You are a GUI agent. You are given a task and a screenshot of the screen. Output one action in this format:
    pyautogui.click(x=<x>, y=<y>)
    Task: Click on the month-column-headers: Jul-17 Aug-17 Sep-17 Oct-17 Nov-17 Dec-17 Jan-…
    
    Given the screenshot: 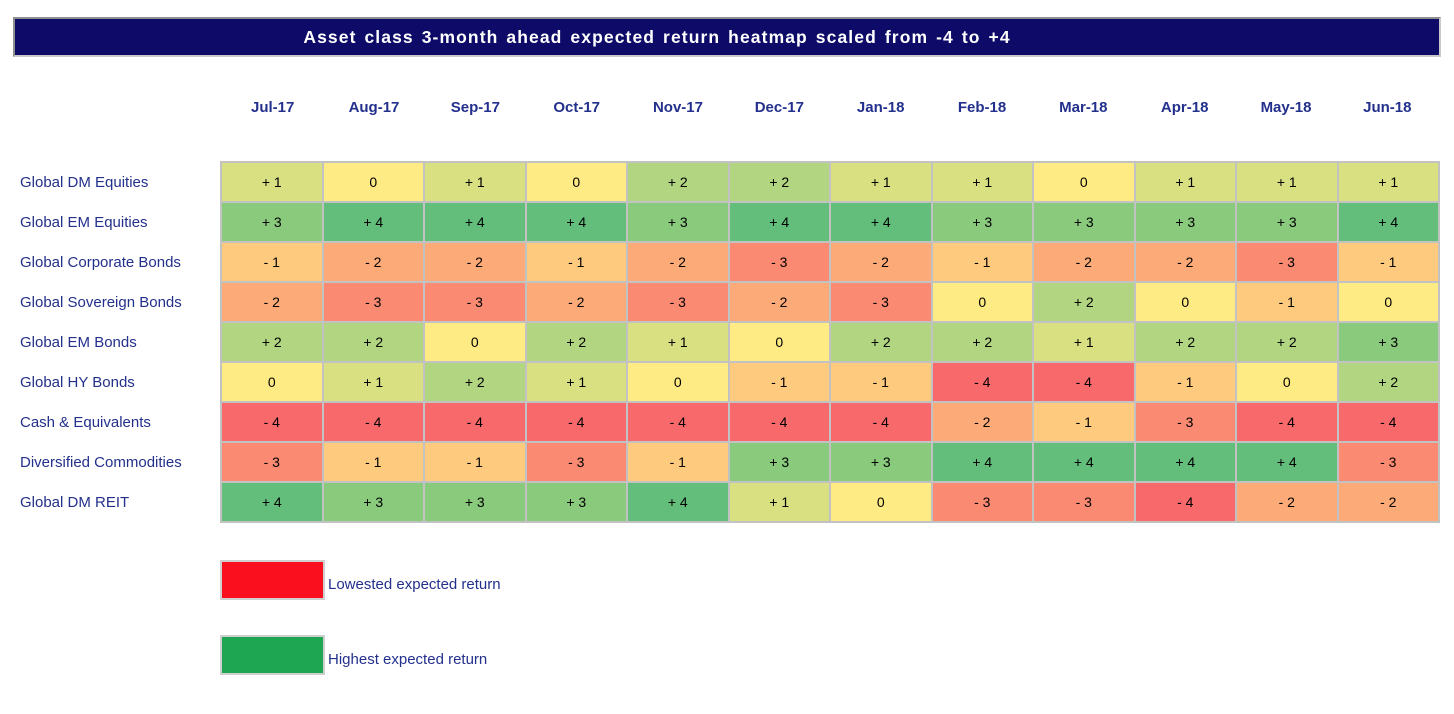 What is the action you would take?
    pyautogui.click(x=830, y=108)
    